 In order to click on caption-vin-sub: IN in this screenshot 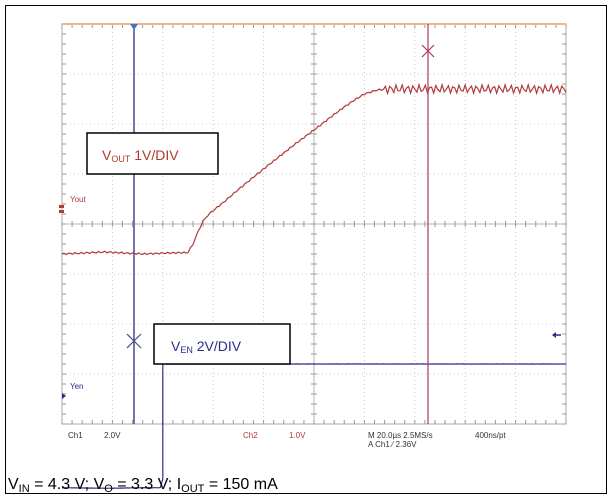, I will do `click(24, 489)`.